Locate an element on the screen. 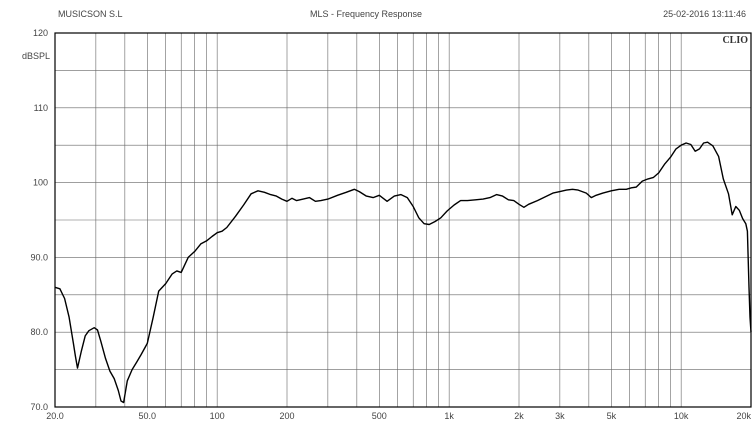 The image size is (752, 429). x-tick-label: 100 is located at coordinates (217, 416).